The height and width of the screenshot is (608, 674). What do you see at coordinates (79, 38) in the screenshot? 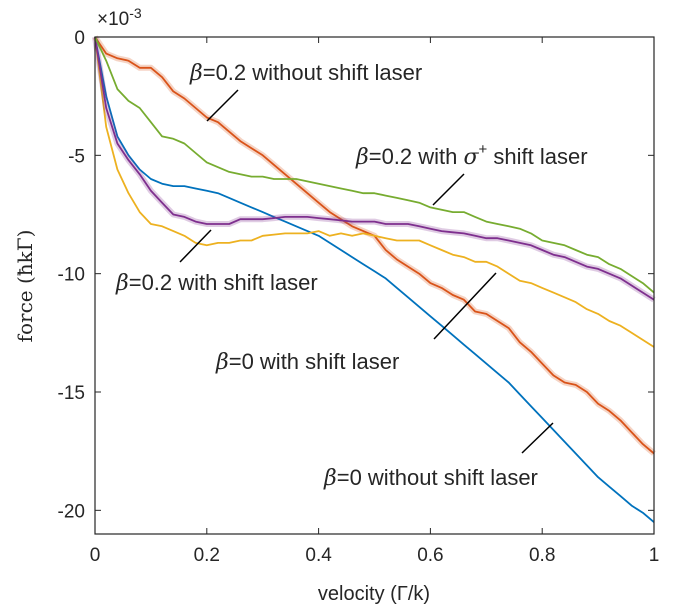
I see `y-tick-label: 0` at bounding box center [79, 38].